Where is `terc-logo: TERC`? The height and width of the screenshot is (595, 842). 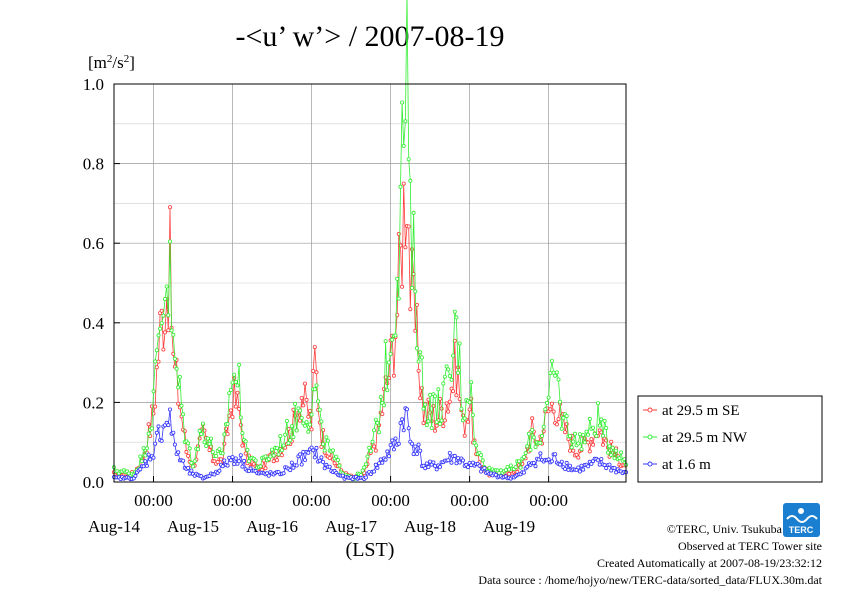 terc-logo: TERC is located at coordinates (801, 520).